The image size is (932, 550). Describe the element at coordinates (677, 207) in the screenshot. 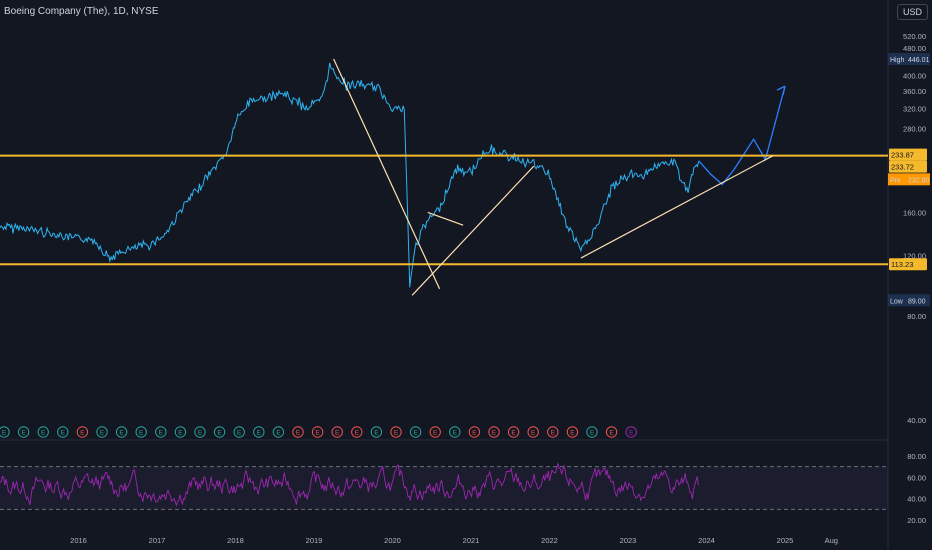

I see `ascending-trendline-2022` at that location.